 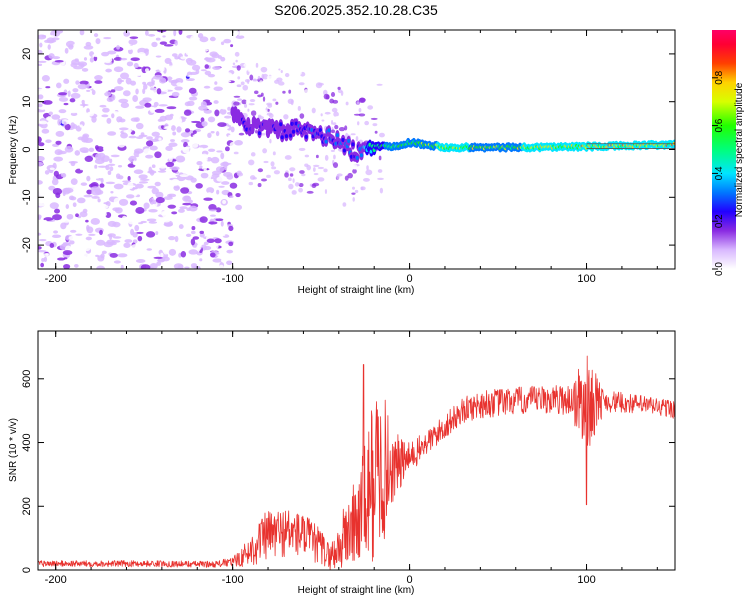 I want to click on y-tick-label: -20, so click(x=27, y=245).